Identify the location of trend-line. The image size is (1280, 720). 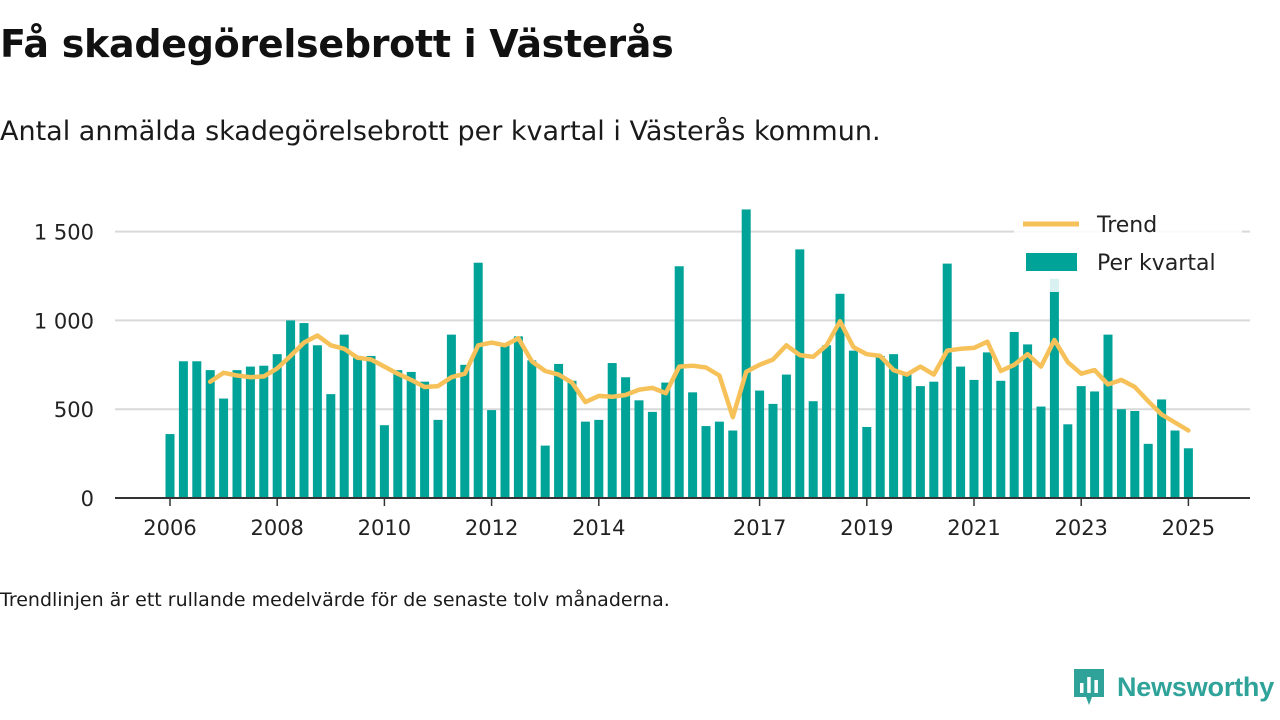
(699, 376).